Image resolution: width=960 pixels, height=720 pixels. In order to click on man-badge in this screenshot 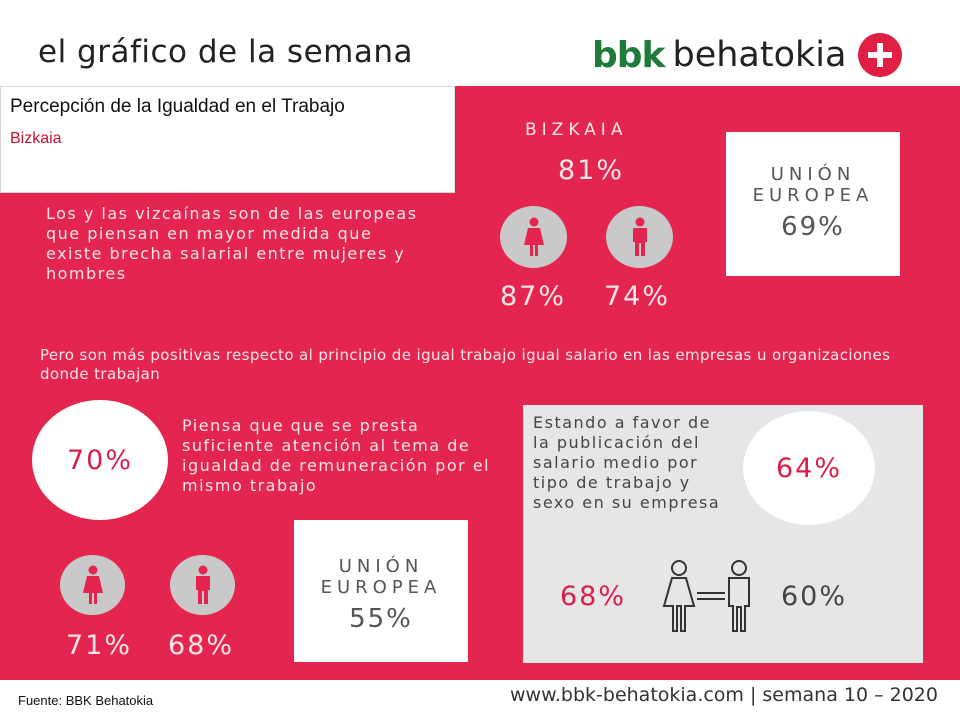, I will do `click(639, 237)`.